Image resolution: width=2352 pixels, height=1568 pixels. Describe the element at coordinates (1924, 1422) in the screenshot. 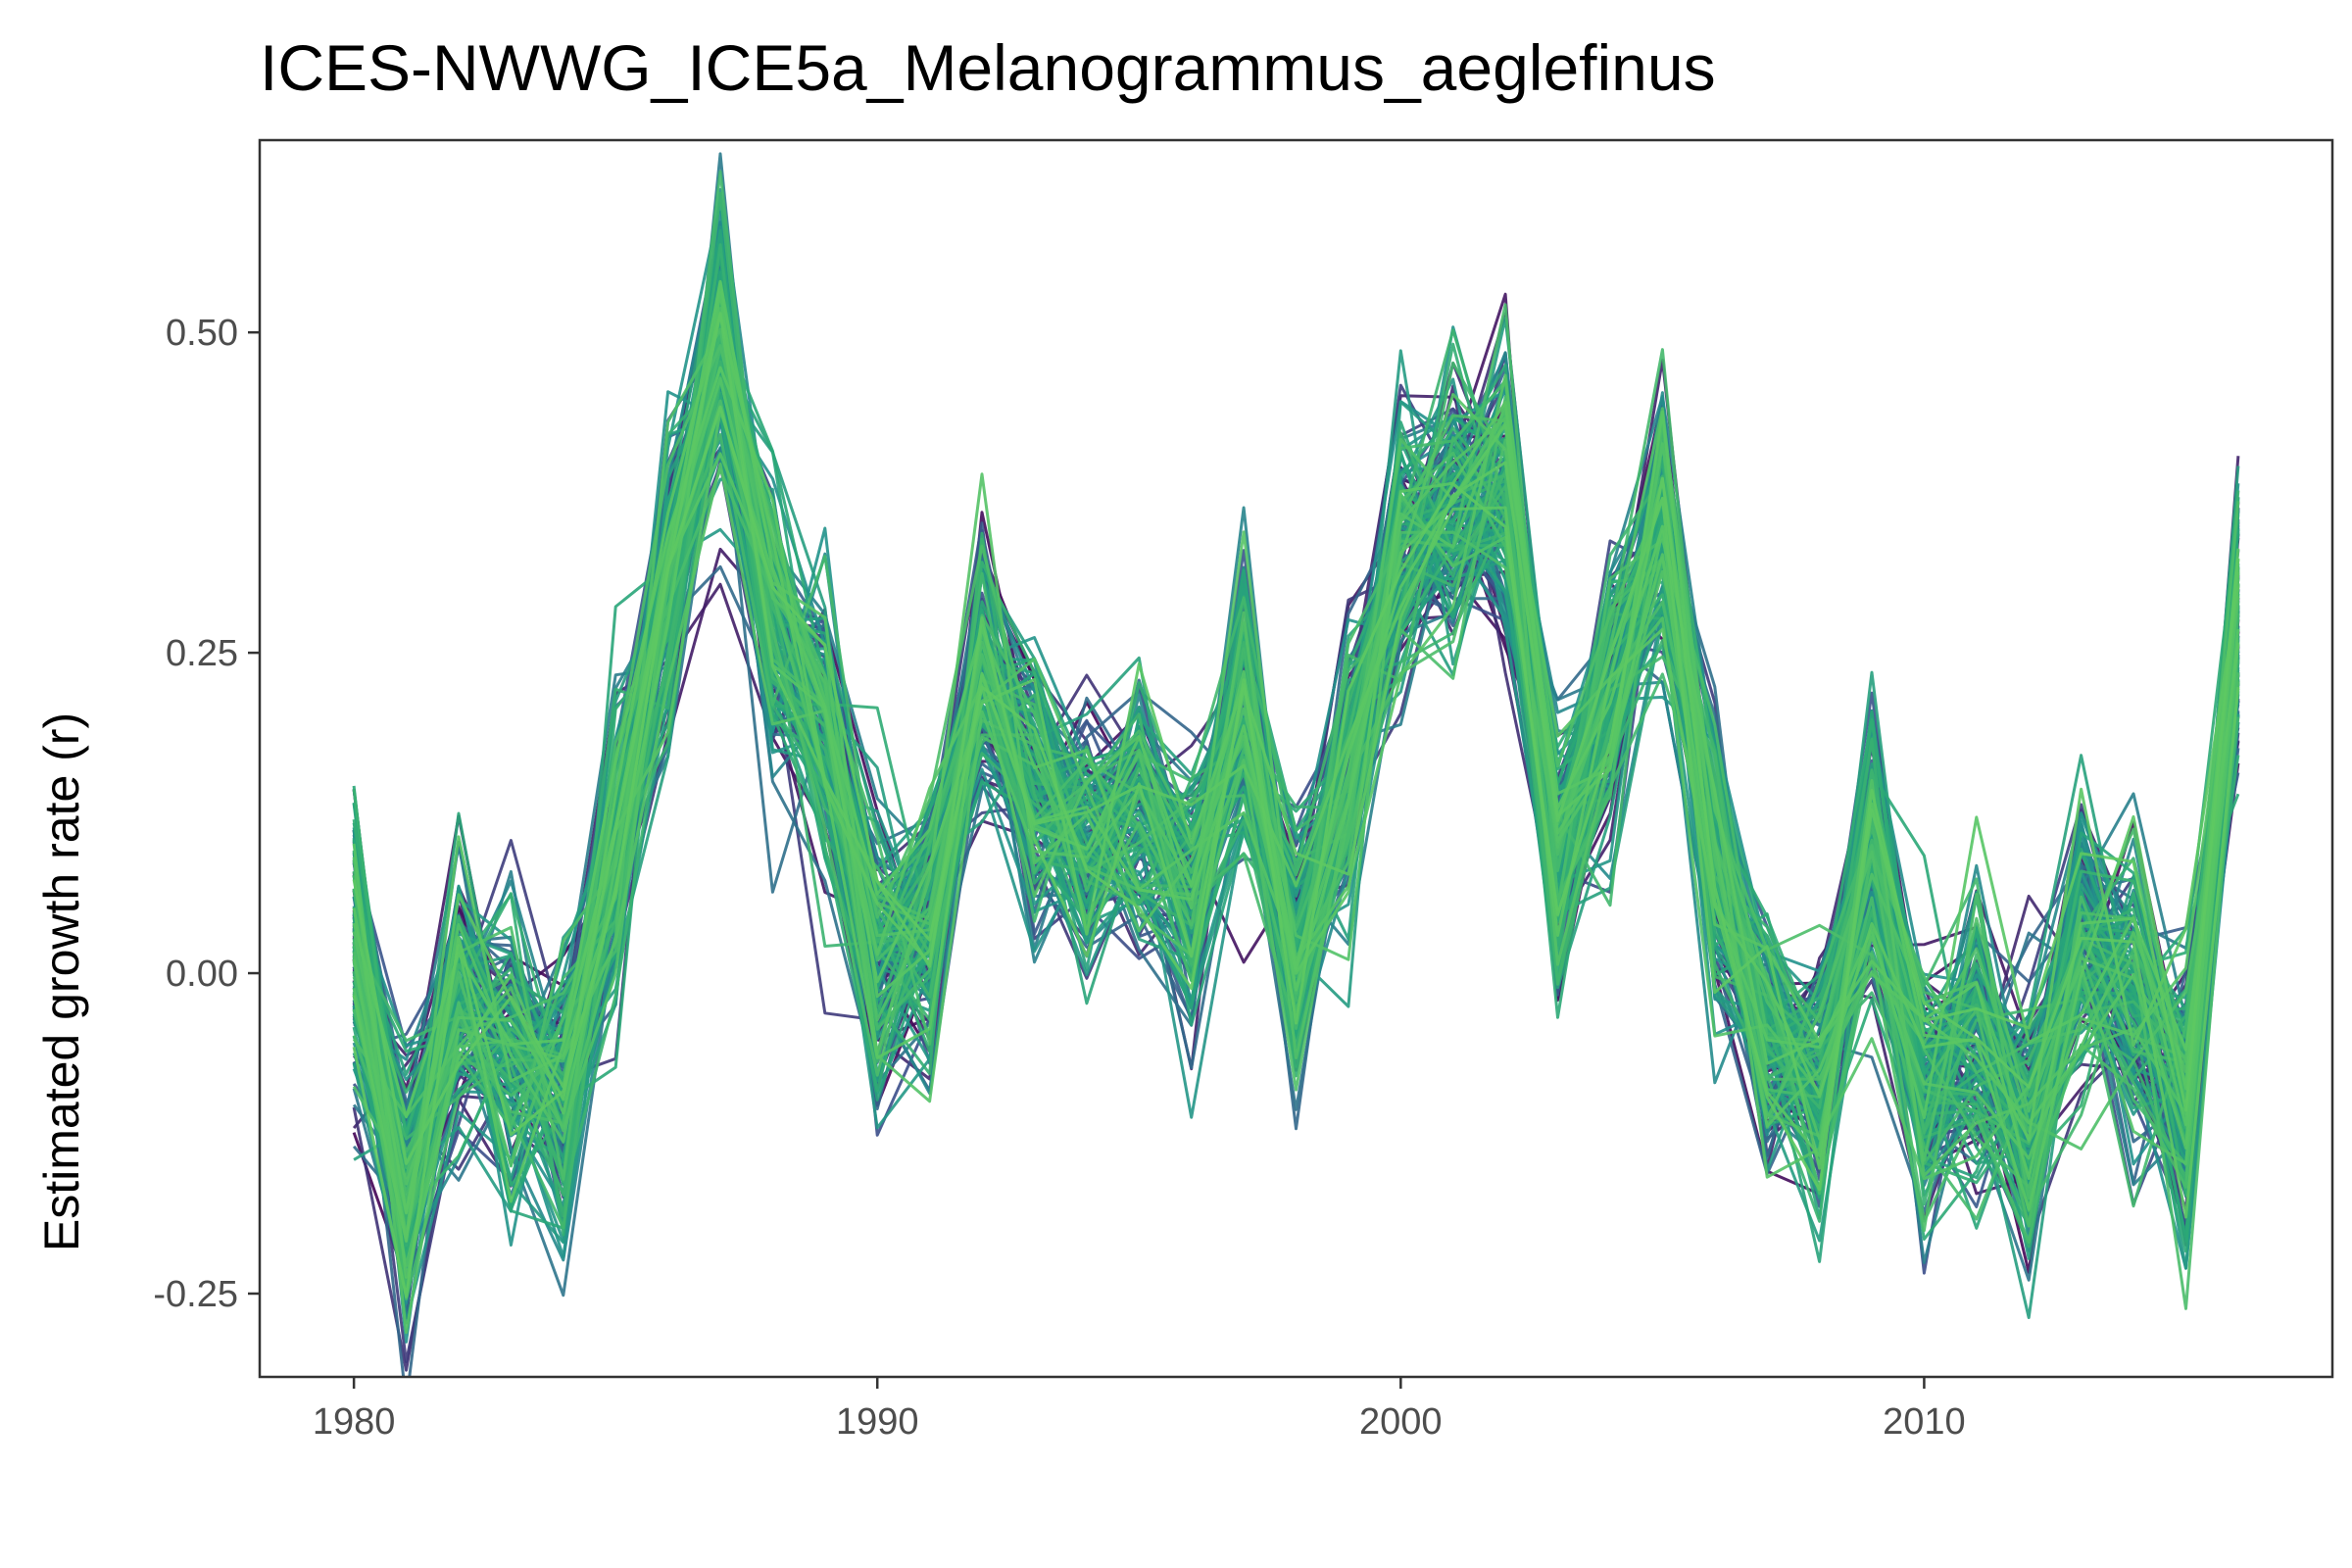

I see `x-tick-label: 2010` at that location.